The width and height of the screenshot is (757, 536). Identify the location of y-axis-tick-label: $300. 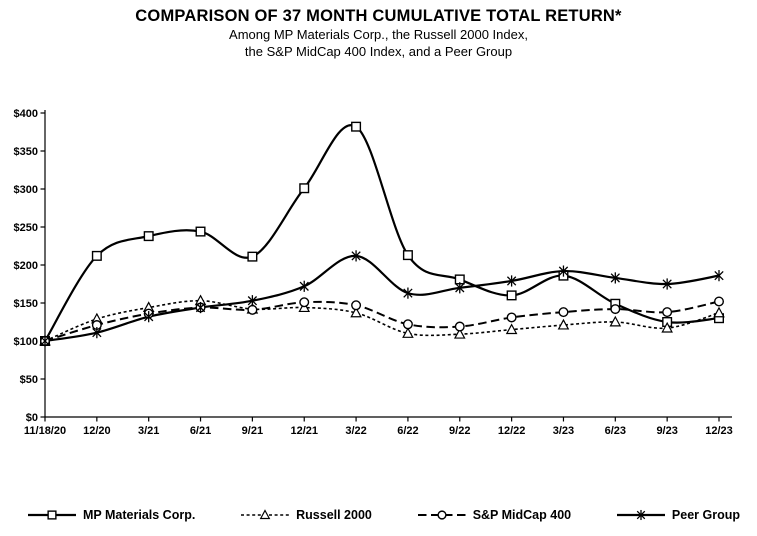
(26, 190).